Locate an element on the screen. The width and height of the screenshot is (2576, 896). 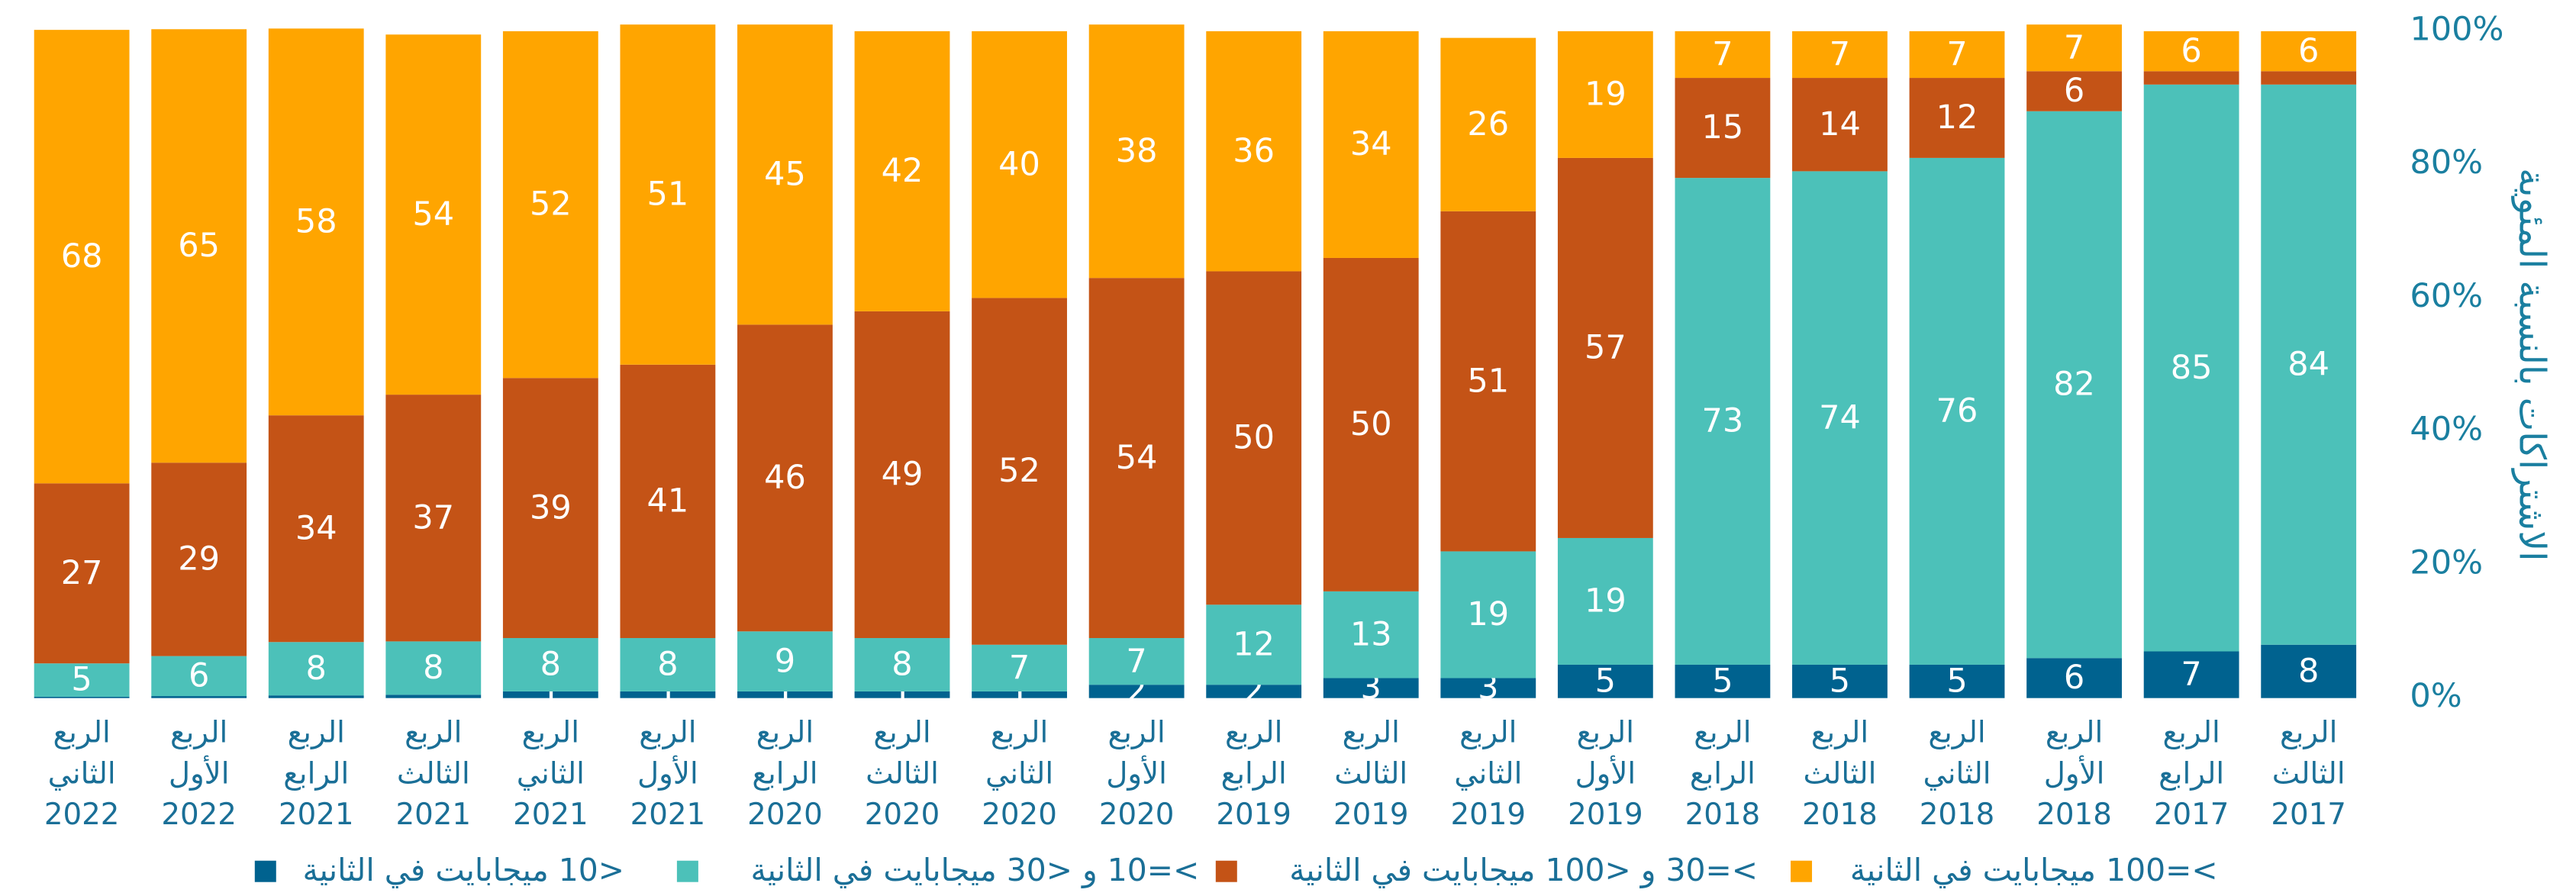
x-tick-label: 2018 is located at coordinates (1723, 815).